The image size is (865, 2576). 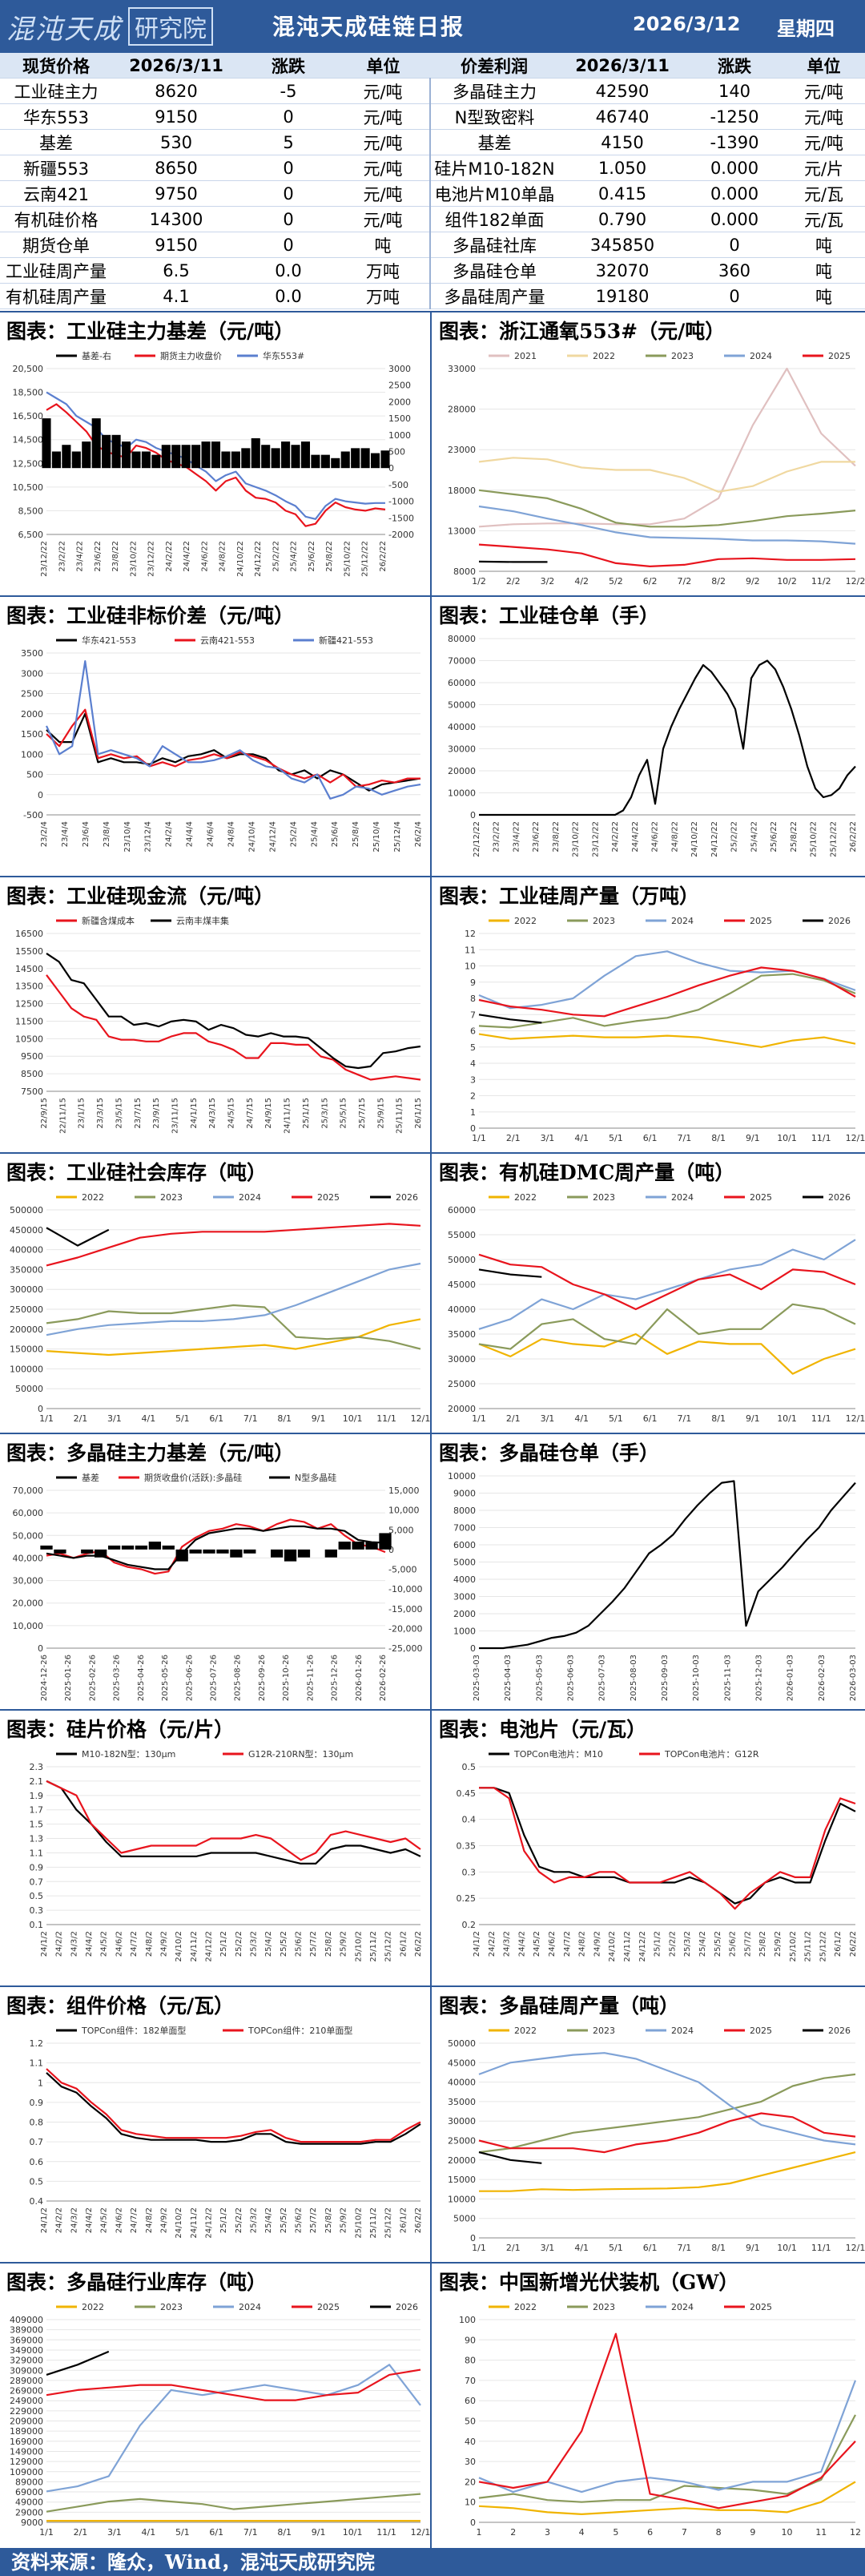 What do you see at coordinates (93, 2307) in the screenshot?
I see `legend-label: 2022` at bounding box center [93, 2307].